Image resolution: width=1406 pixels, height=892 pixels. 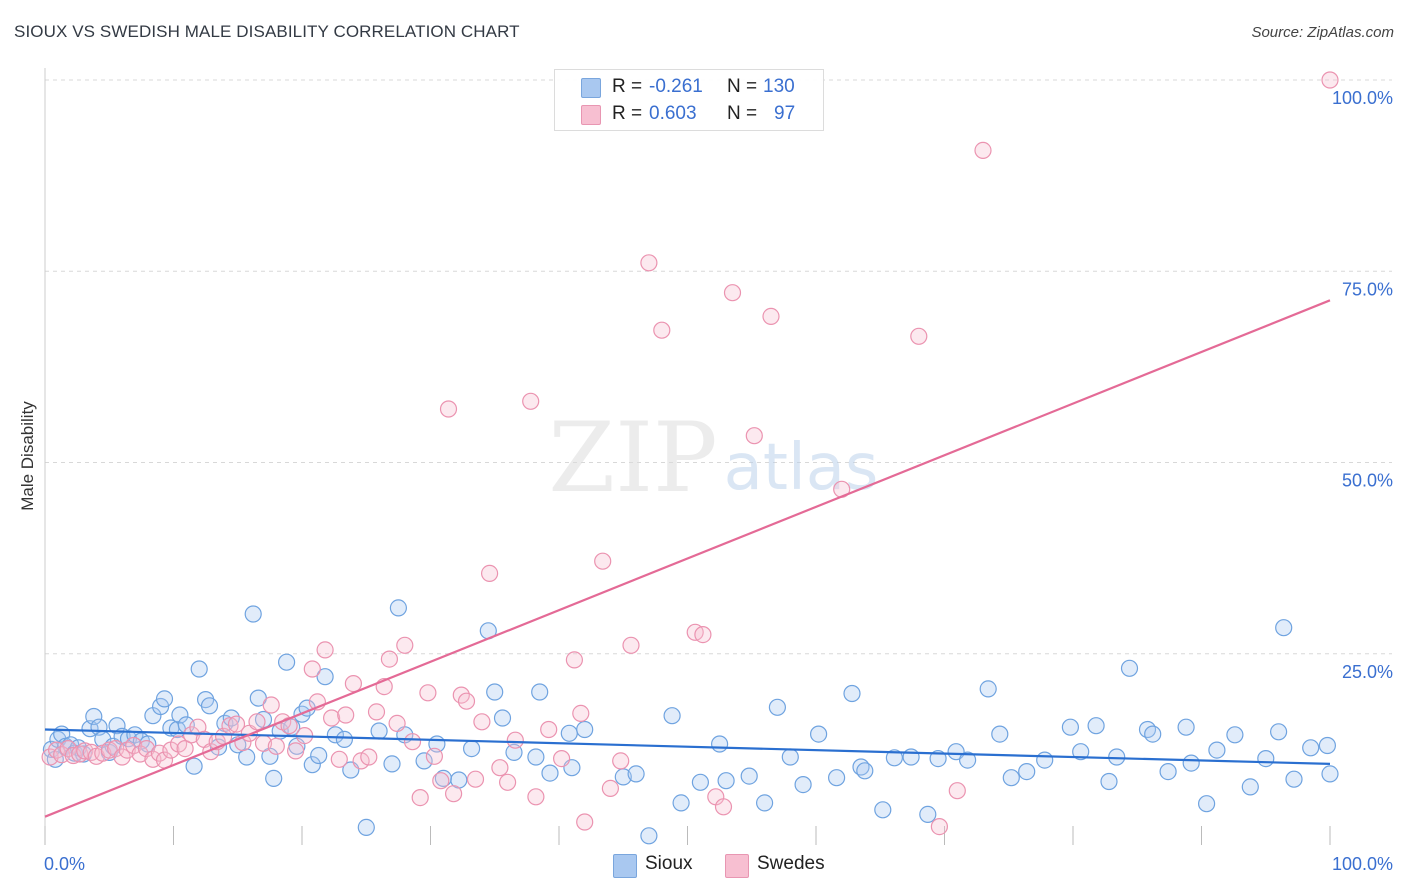 I want to click on x-tick-label: 100.0%, so click(x=1362, y=864).